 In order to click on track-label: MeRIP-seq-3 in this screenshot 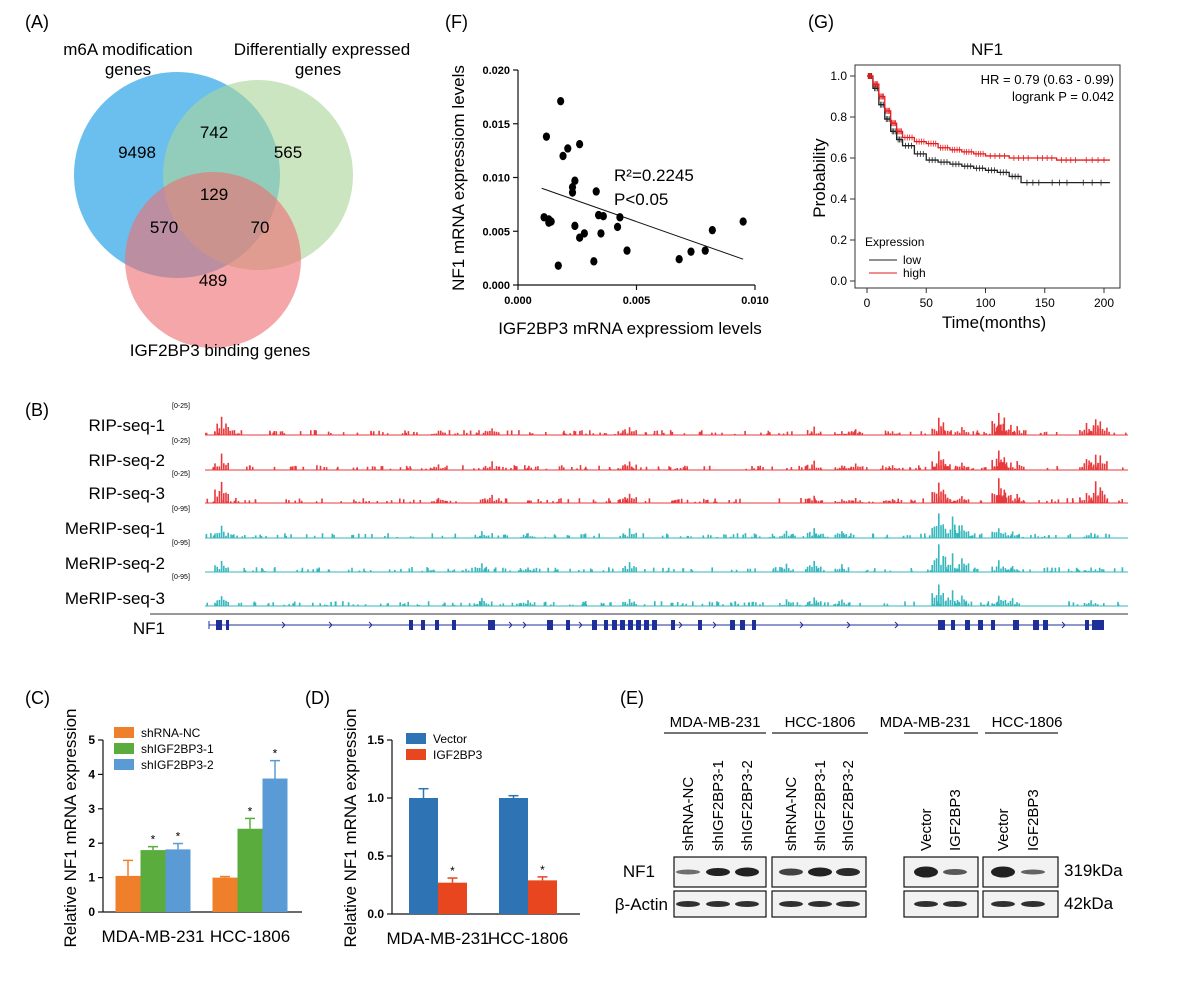, I will do `click(115, 598)`.